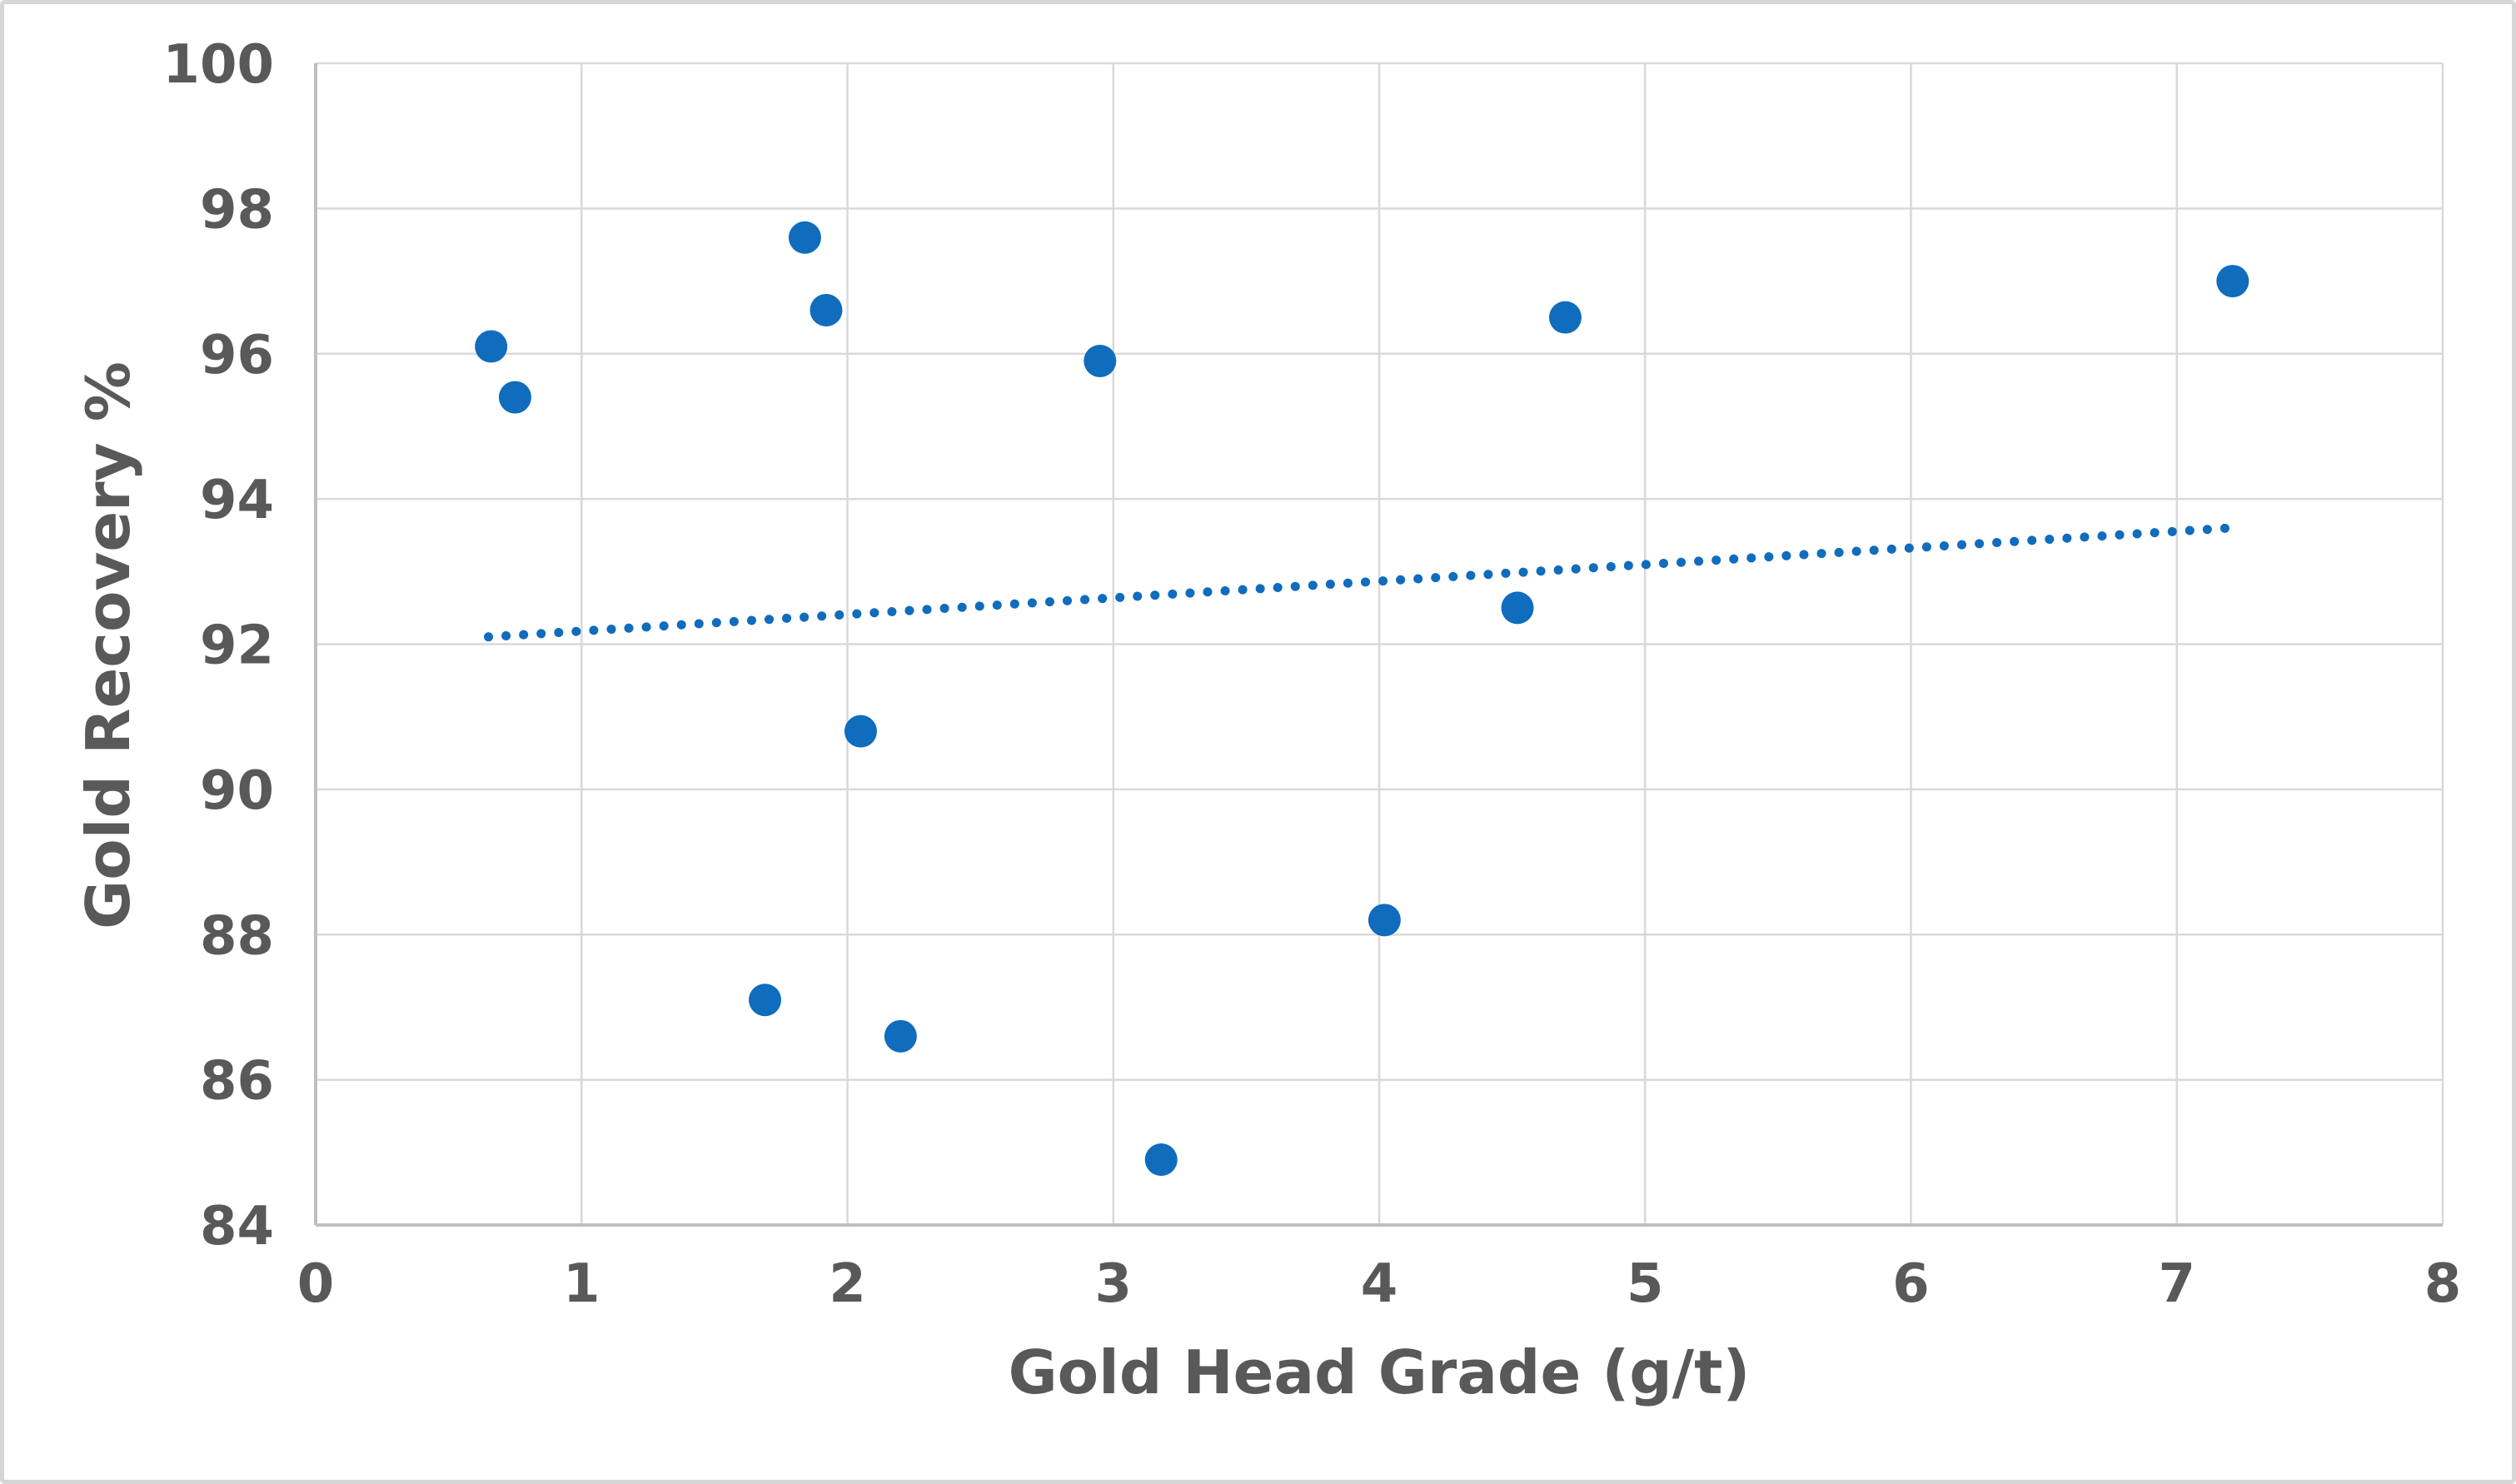 The width and height of the screenshot is (2516, 1484). What do you see at coordinates (237, 936) in the screenshot?
I see `y-tick-label: 88` at bounding box center [237, 936].